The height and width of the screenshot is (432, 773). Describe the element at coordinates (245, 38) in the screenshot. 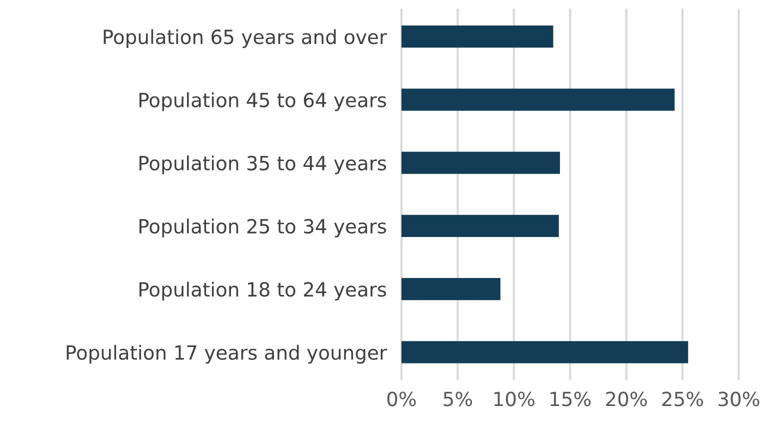

I see `y-tick-label: Population 65 years and over` at that location.